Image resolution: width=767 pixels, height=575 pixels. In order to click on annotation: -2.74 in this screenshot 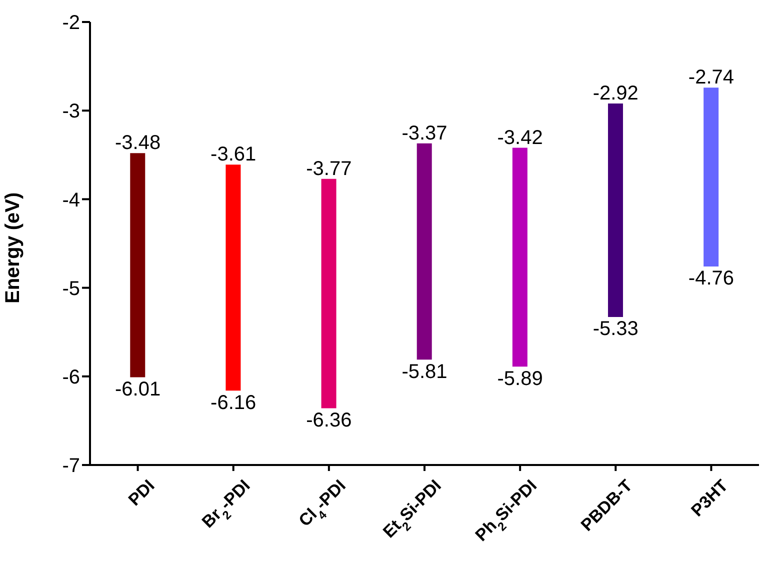, I will do `click(711, 77)`.